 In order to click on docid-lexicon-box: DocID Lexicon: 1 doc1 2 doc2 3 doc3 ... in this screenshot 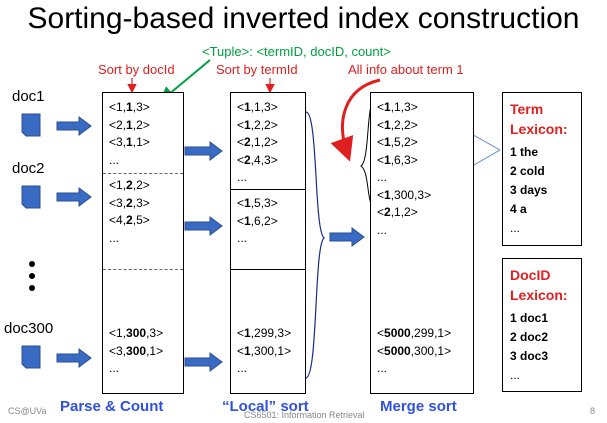, I will do `click(542, 325)`.